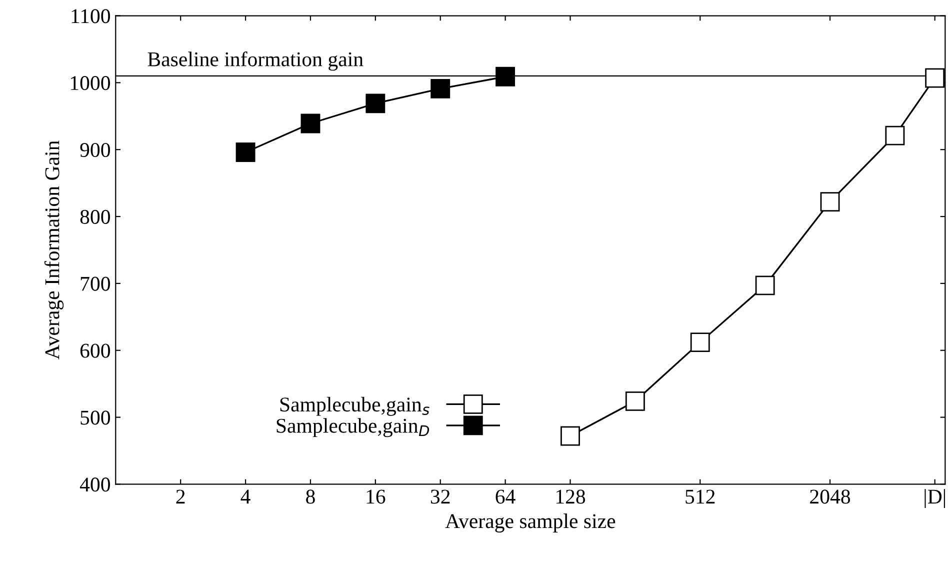  Describe the element at coordinates (54, 250) in the screenshot. I see `y-axis-title: Average Information Gain` at that location.